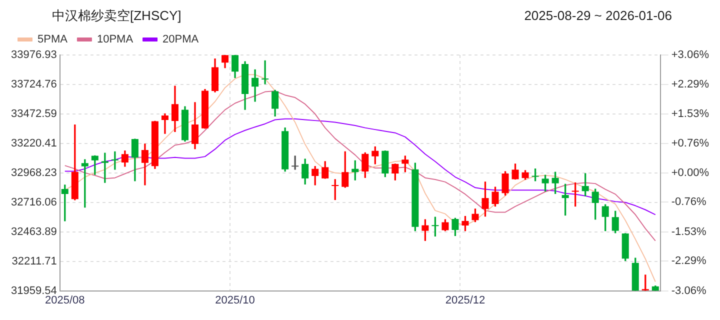 This screenshot has width=720, height=320. What do you see at coordinates (690, 172) in the screenshot?
I see `y2-tick-label: +0.00%` at bounding box center [690, 172].